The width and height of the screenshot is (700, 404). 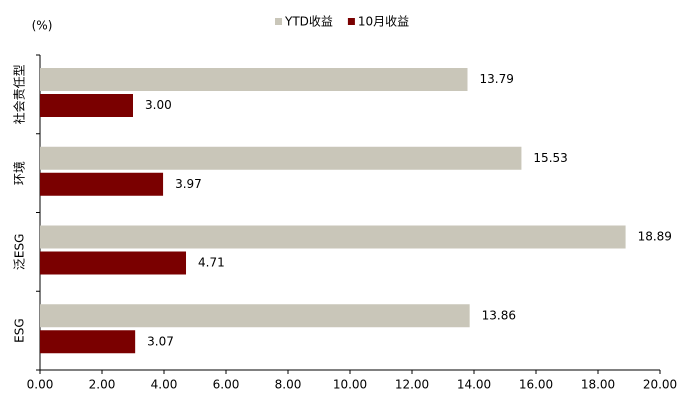 What do you see at coordinates (158, 105) in the screenshot?
I see `value-label: 3.00` at bounding box center [158, 105].